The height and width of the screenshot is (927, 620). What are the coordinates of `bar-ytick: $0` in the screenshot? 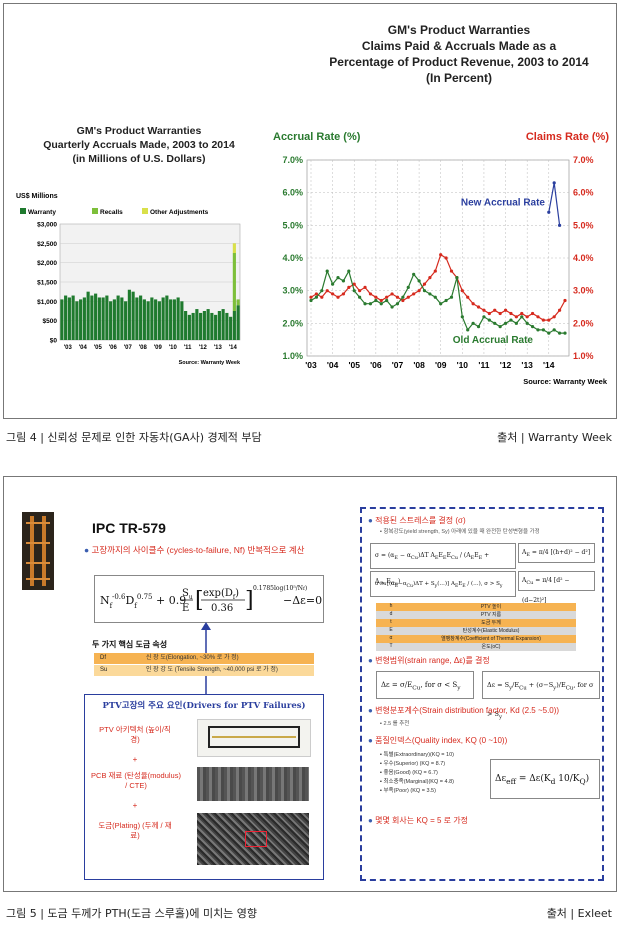 It's located at (54, 341).